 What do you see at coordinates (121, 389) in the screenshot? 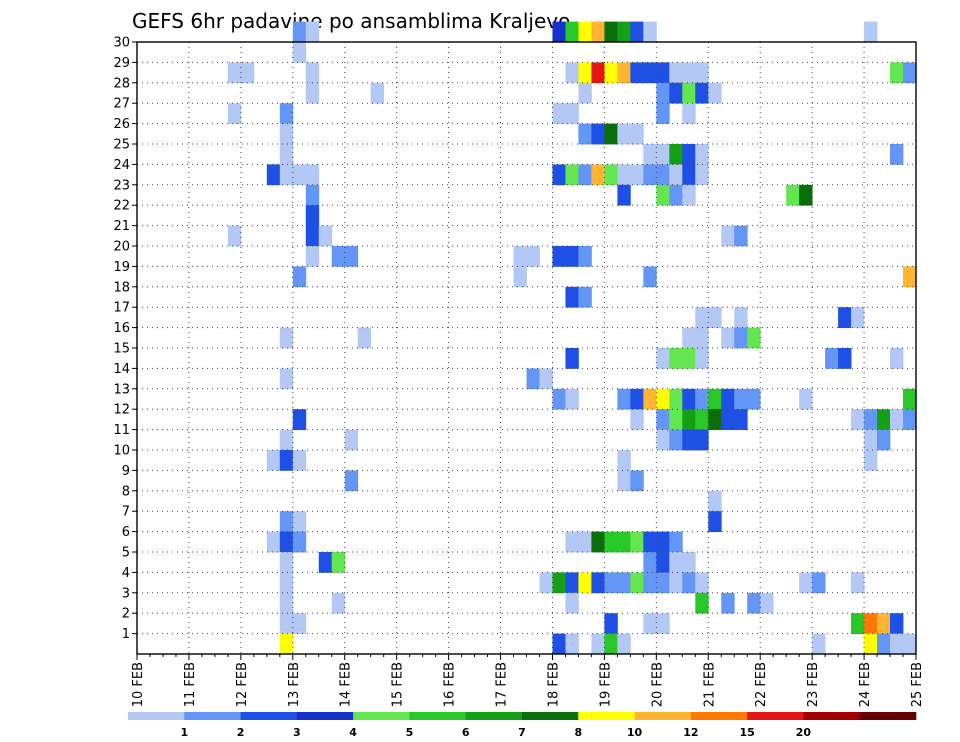
I see `y-tick-label: 13` at bounding box center [121, 389].